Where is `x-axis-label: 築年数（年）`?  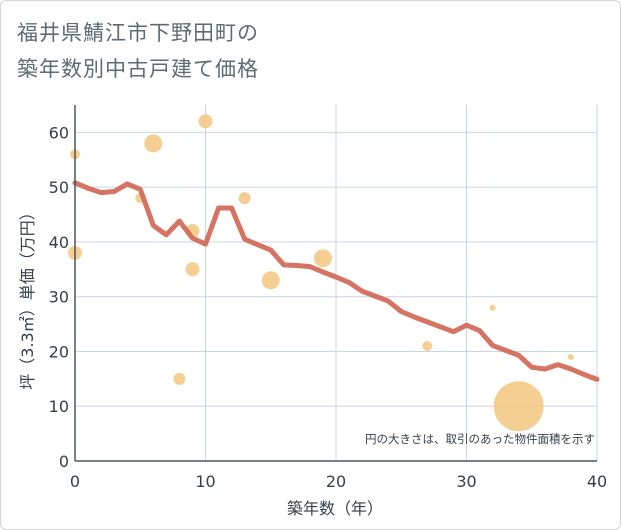
x-axis-label: 築年数（年） is located at coordinates (335, 508).